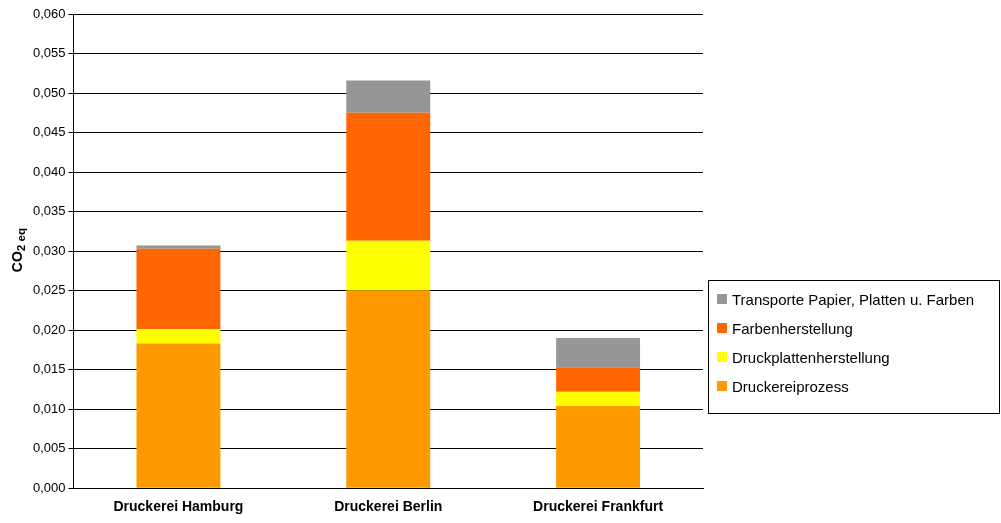 This screenshot has height=523, width=1001. I want to click on legend-label: Druckplattenherstellung, so click(811, 357).